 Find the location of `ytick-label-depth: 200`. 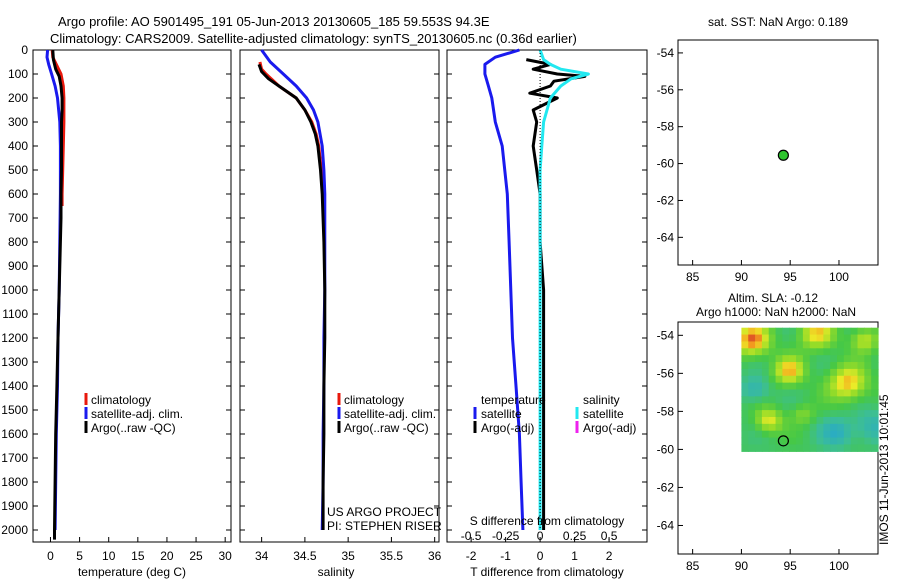

ytick-label-depth: 200 is located at coordinates (18, 98).